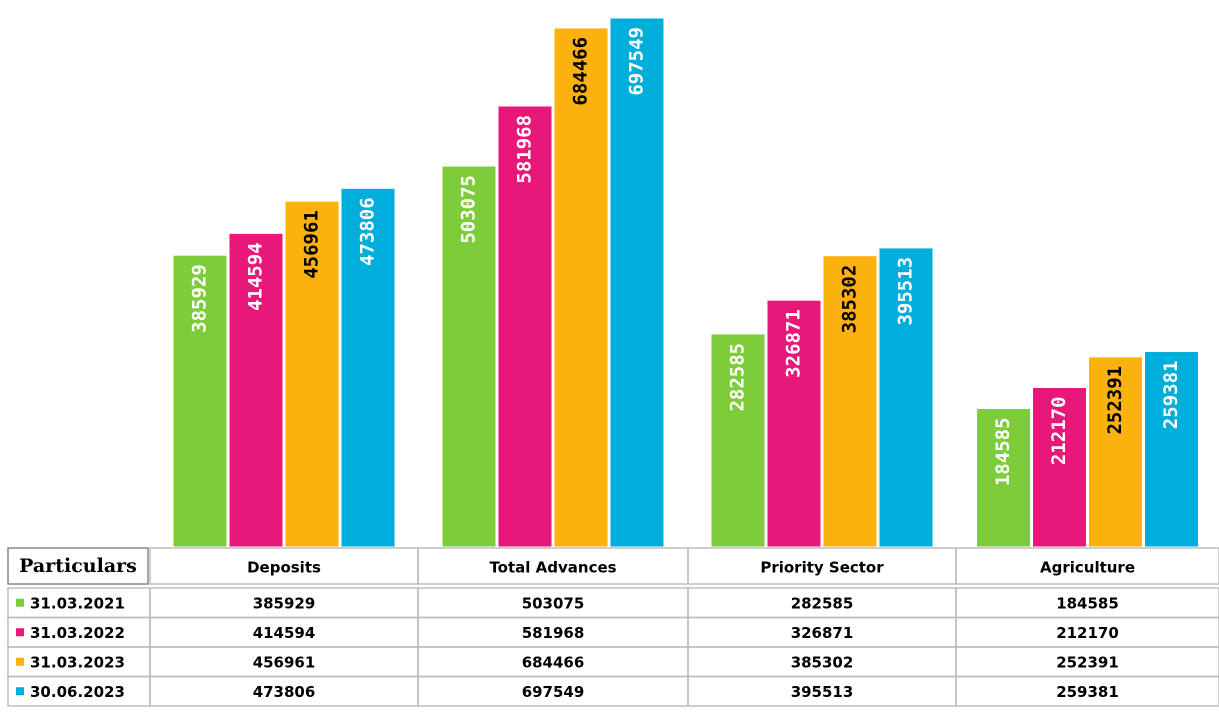 Image resolution: width=1219 pixels, height=720 pixels. Describe the element at coordinates (552, 568) in the screenshot. I see `column-header: Total Advances` at that location.